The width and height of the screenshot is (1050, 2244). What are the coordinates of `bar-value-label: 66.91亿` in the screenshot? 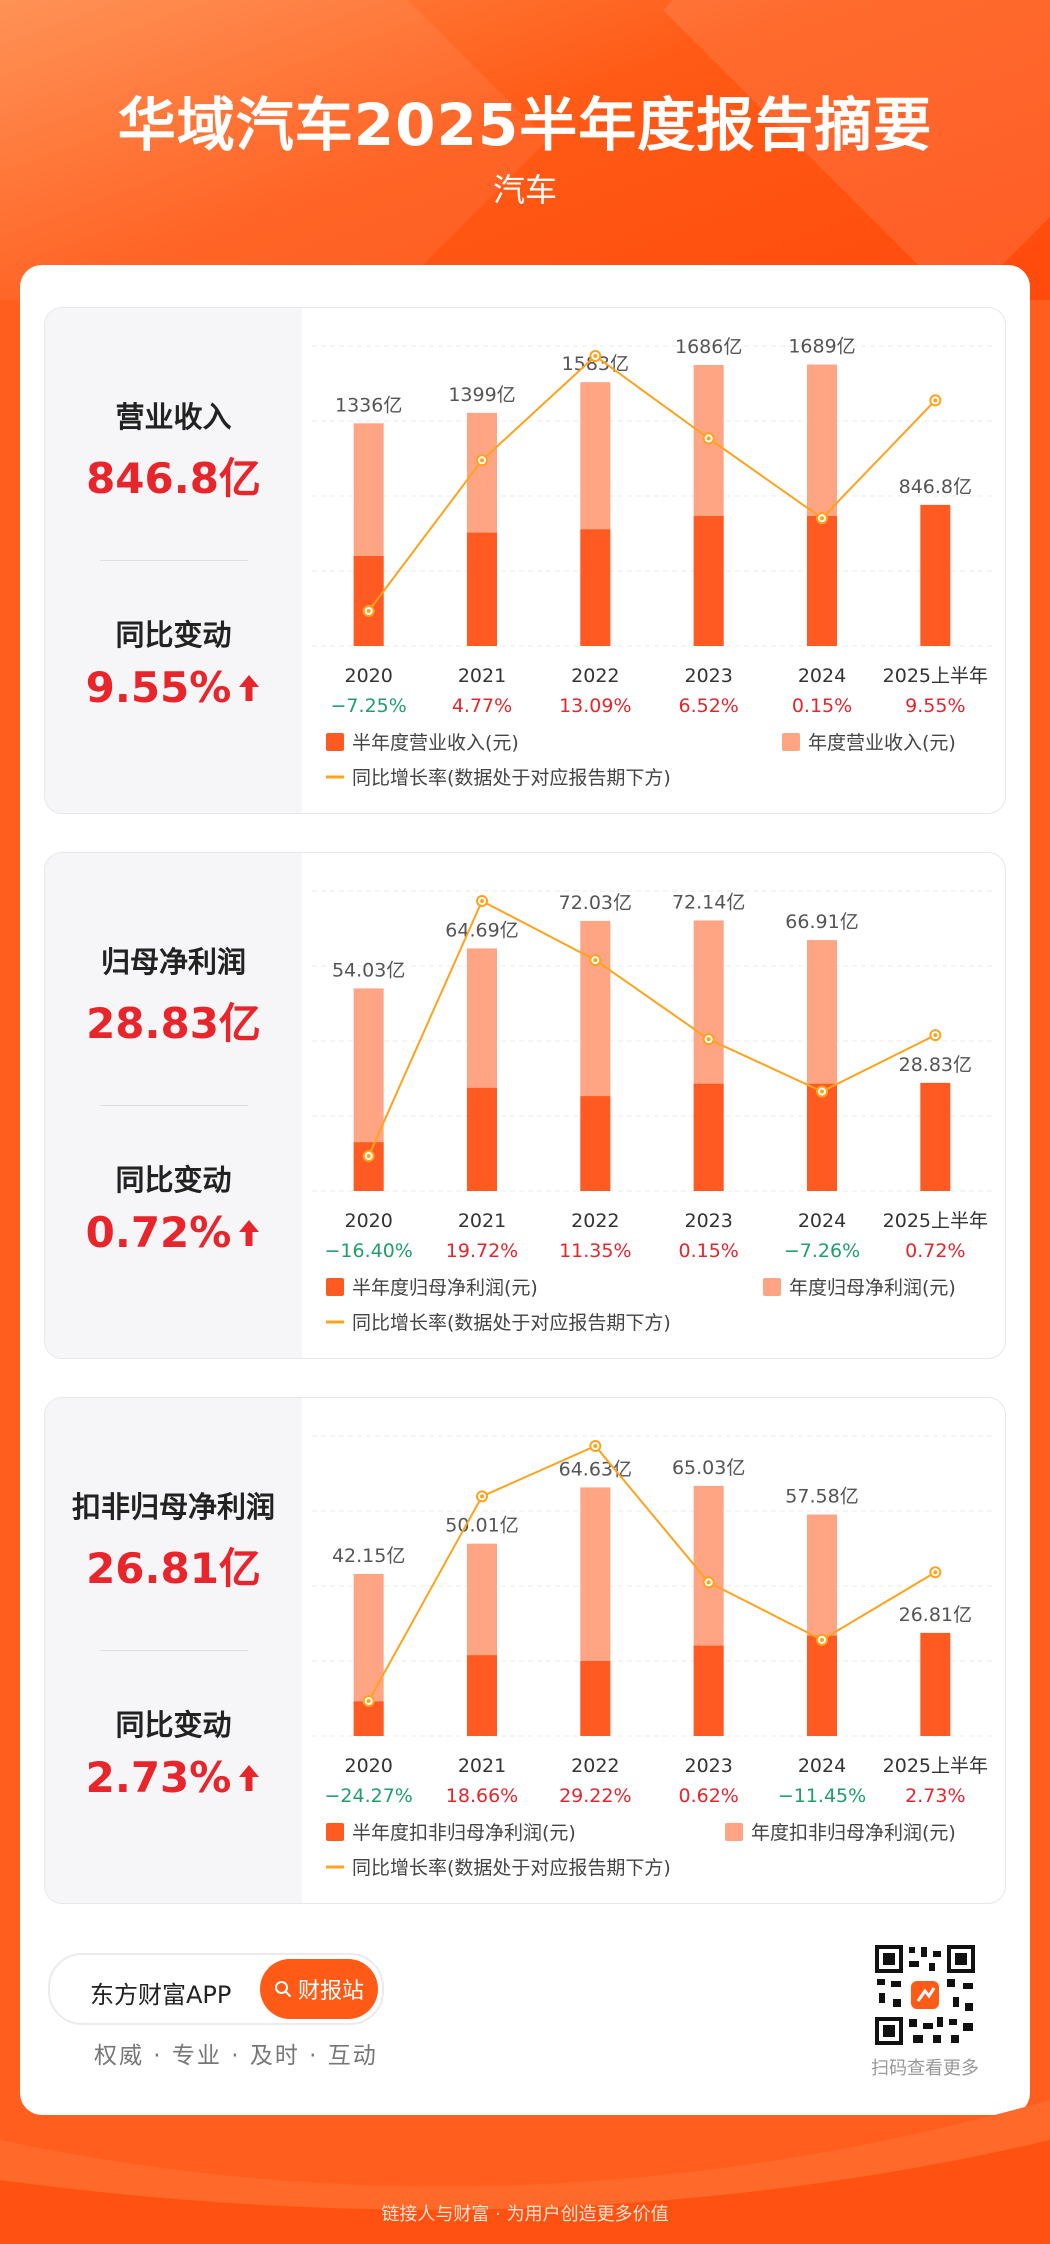 It's located at (821, 922).